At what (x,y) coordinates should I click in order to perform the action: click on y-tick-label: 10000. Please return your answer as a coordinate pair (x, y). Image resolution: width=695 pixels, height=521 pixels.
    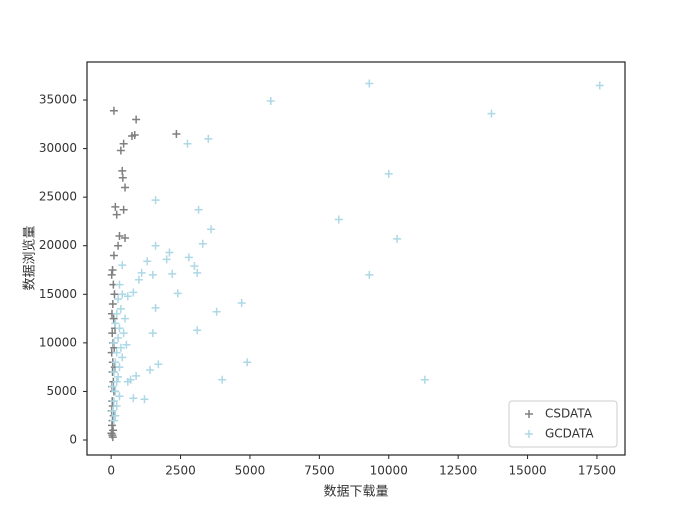
    Looking at the image, I should click on (58, 342).